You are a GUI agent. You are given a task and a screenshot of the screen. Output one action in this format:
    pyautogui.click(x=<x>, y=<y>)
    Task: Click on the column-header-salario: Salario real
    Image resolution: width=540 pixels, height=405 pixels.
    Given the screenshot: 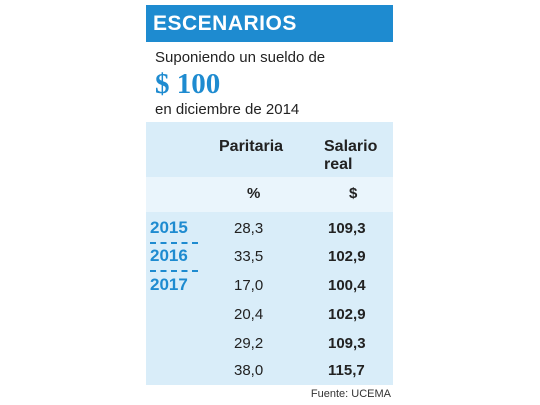 What is the action you would take?
    pyautogui.click(x=351, y=155)
    